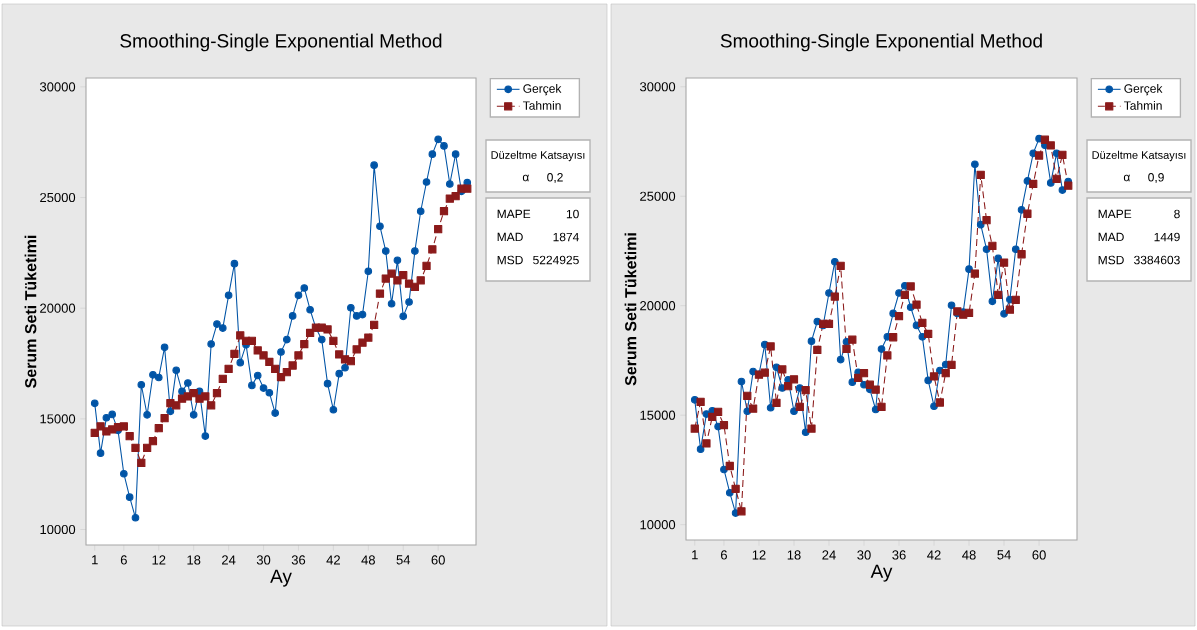  What do you see at coordinates (572, 214) in the screenshot?
I see `text: 10` at bounding box center [572, 214].